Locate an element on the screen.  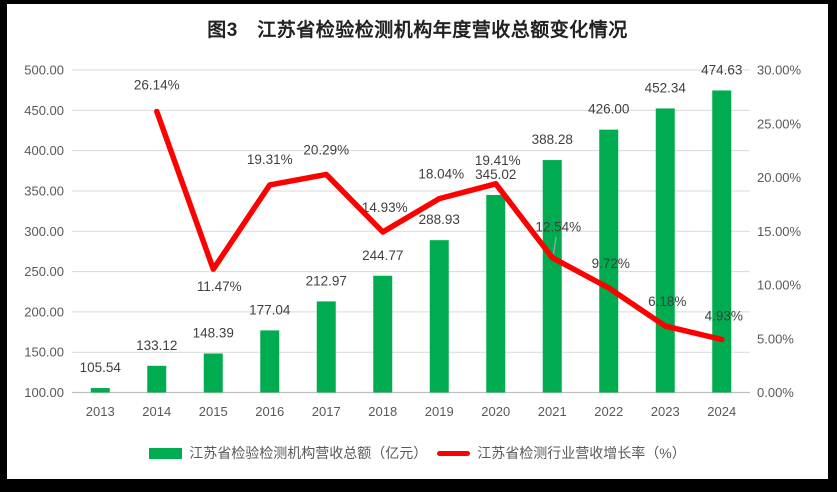
label-leader-line is located at coordinates (554, 245).